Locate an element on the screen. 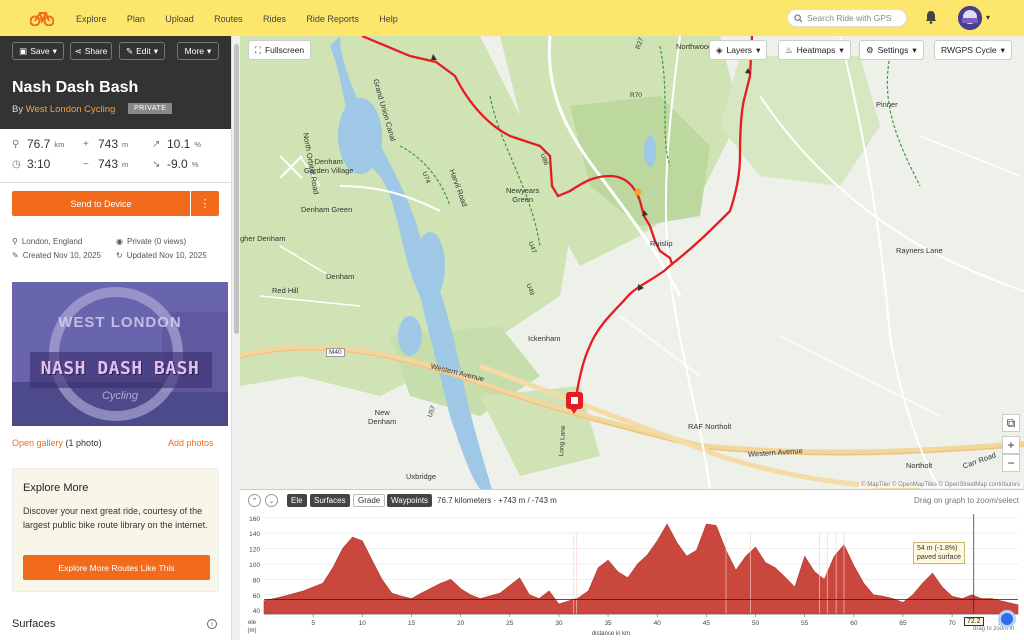 Image resolution: width=1024 pixels, height=640 pixels. tab-ele: Ele is located at coordinates (297, 500).